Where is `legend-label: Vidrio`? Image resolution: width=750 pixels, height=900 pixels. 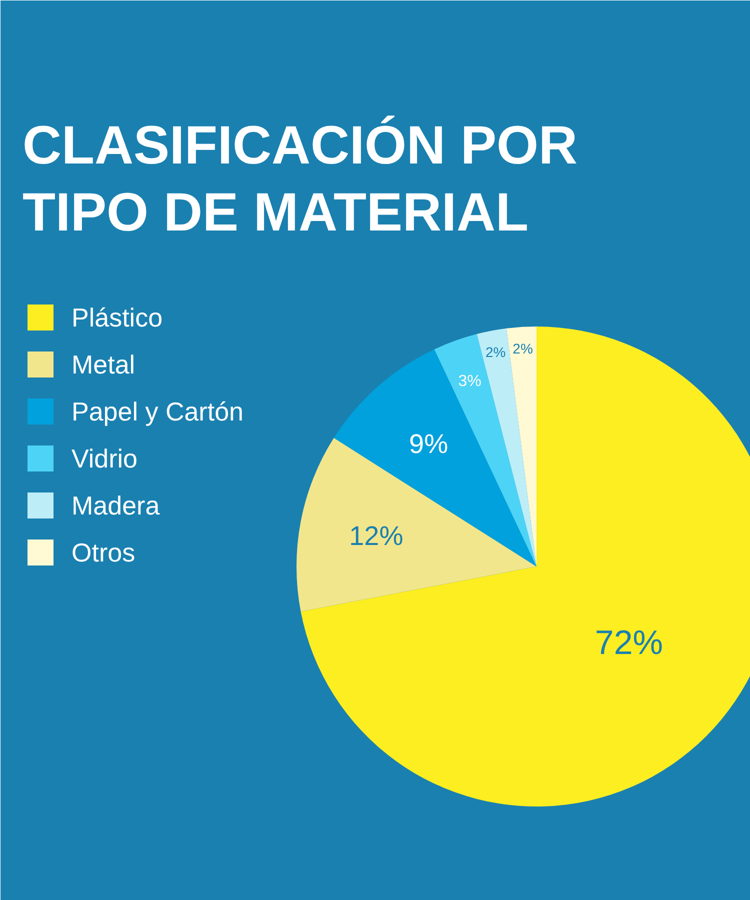
legend-label: Vidrio is located at coordinates (105, 459).